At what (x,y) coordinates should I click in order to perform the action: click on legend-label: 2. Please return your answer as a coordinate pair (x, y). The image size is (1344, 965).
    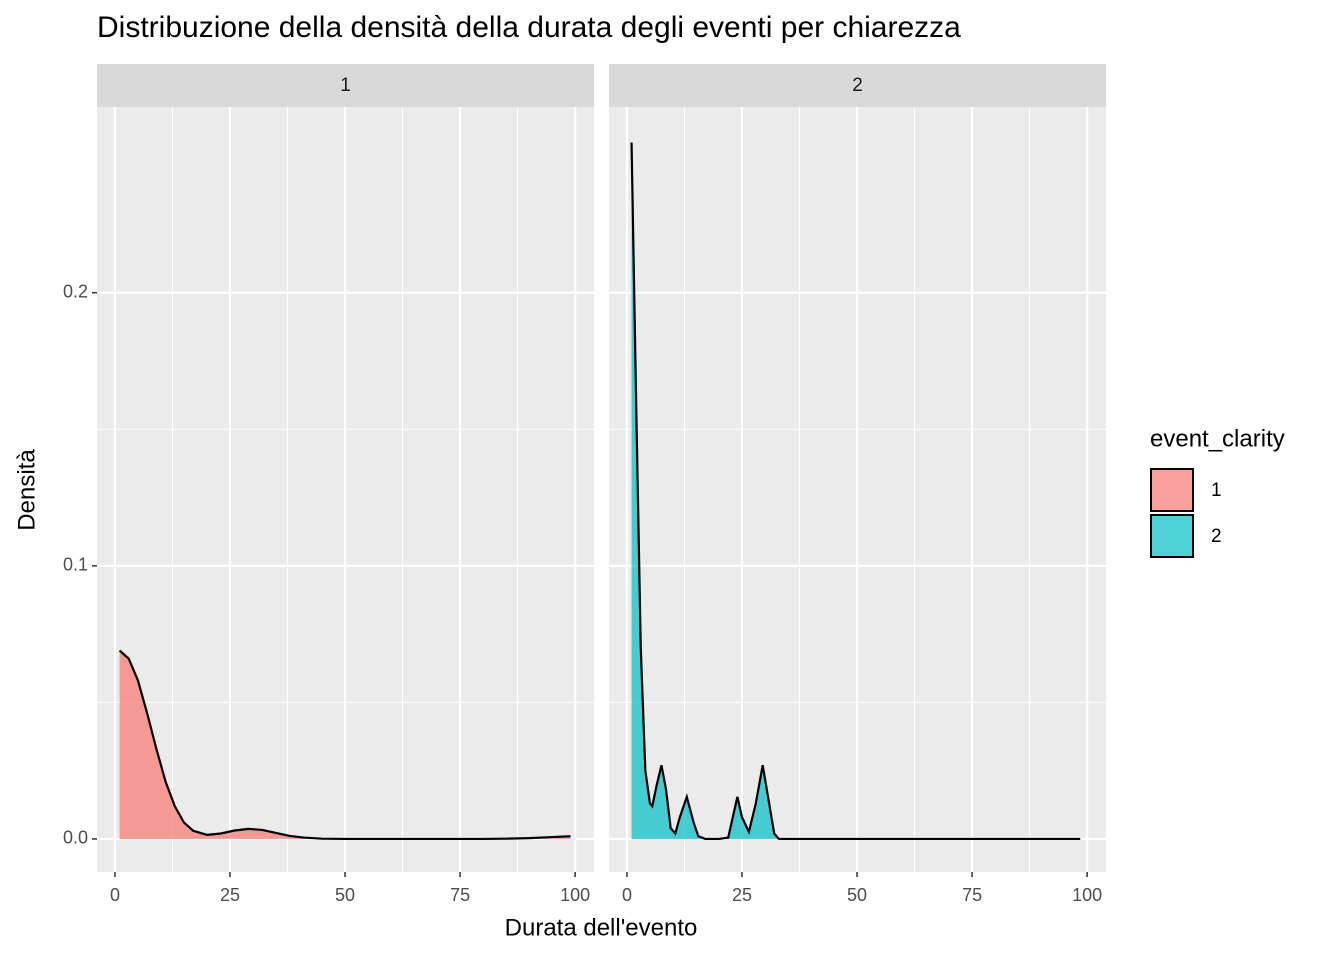
    Looking at the image, I should click on (1216, 536).